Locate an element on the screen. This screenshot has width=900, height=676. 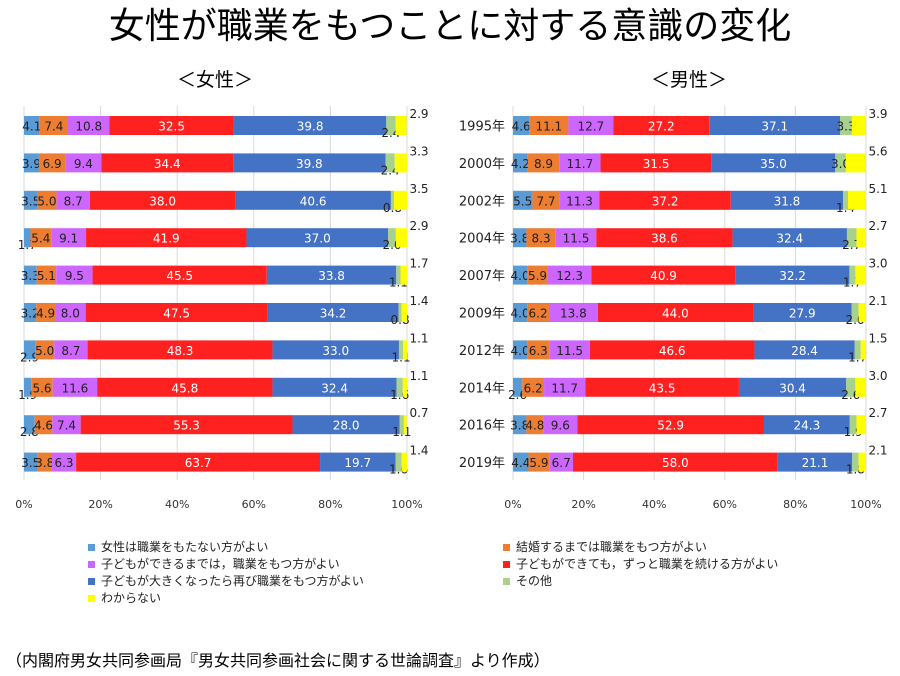
legend-label: 女性は職業をもたない方がよい is located at coordinates (185, 547).